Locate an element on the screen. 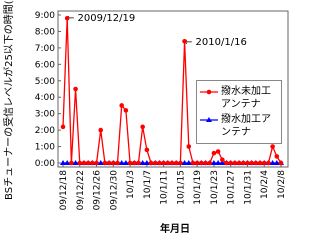  annotation: ← 2009/12/19 is located at coordinates (100, 18).